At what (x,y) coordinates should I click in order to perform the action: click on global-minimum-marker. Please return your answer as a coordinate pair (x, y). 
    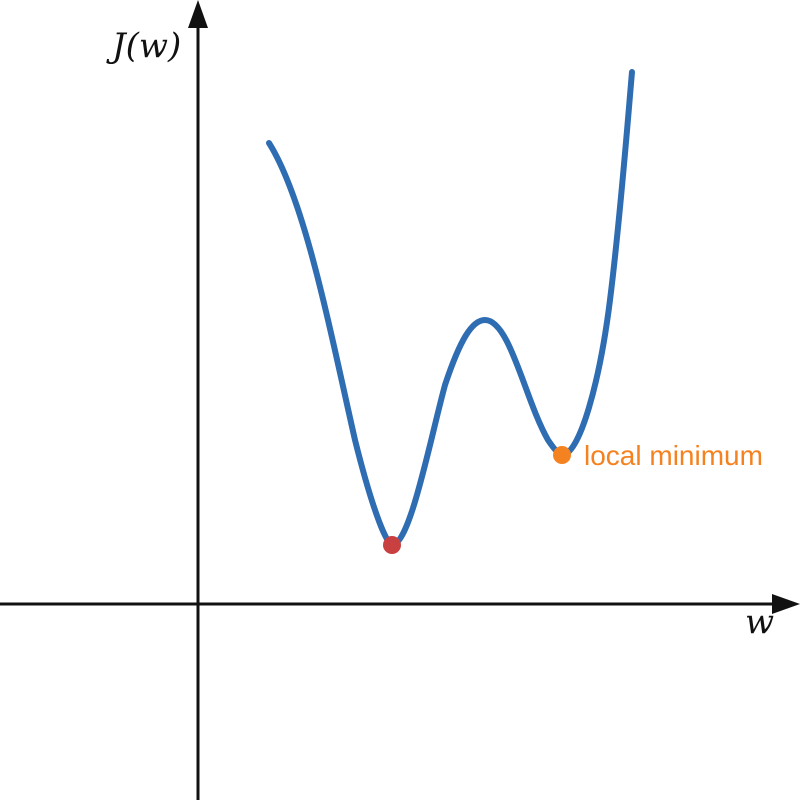
    Looking at the image, I should click on (392, 545).